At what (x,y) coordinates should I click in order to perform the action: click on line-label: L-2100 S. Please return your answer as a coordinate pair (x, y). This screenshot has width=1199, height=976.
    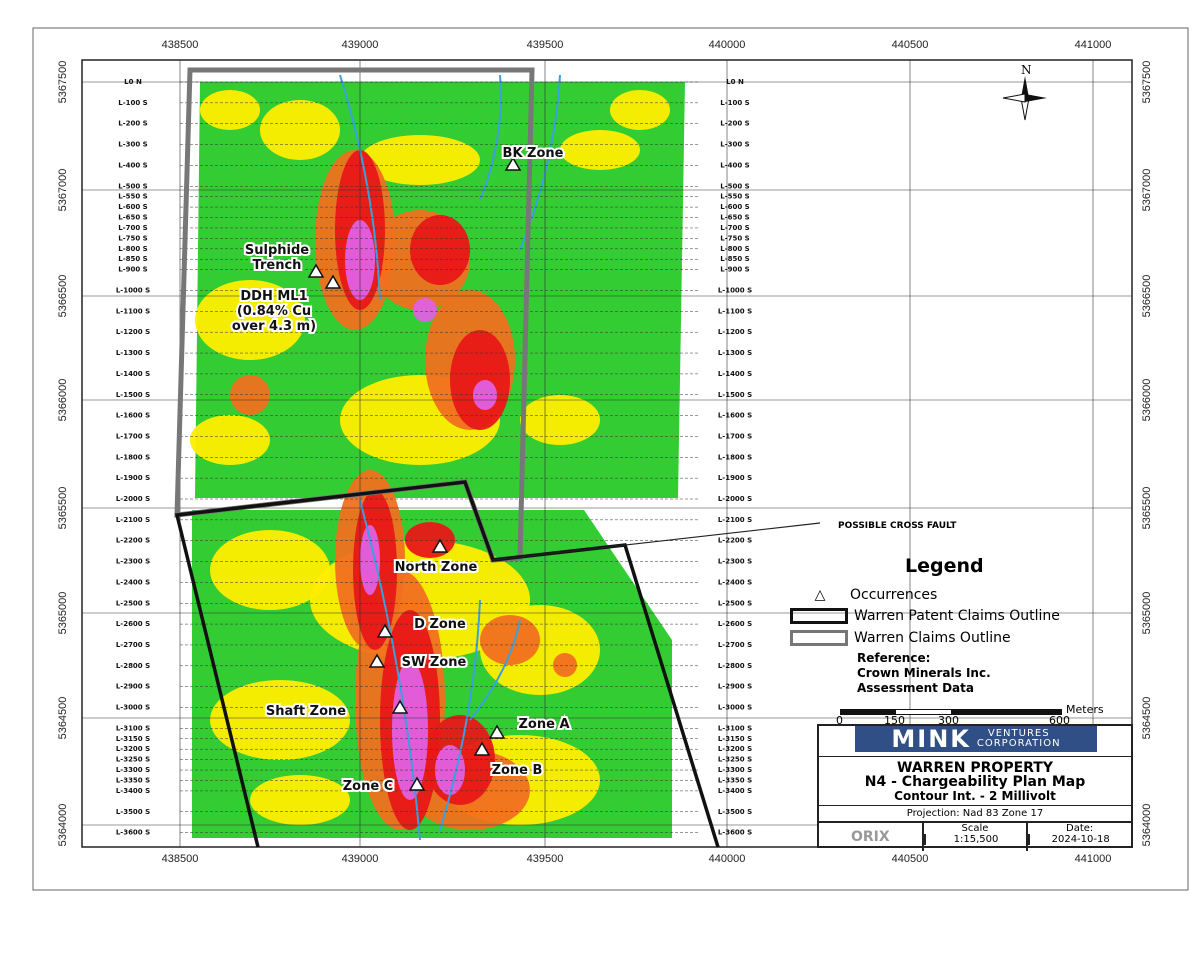
    Looking at the image, I should click on (133, 520).